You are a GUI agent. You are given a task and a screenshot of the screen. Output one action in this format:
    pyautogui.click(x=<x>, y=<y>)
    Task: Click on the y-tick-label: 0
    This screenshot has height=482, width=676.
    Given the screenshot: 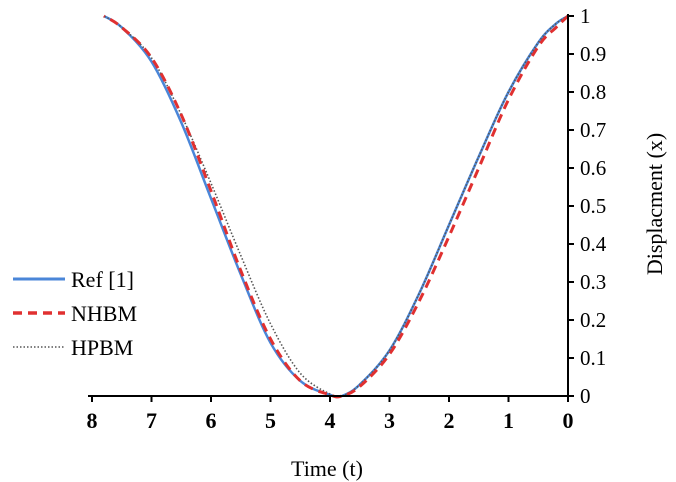 What is the action you would take?
    pyautogui.click(x=585, y=396)
    